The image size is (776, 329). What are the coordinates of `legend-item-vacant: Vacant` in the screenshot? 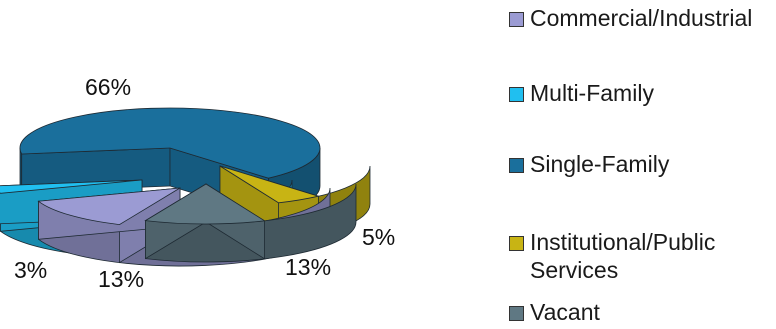 It's located at (554, 312).